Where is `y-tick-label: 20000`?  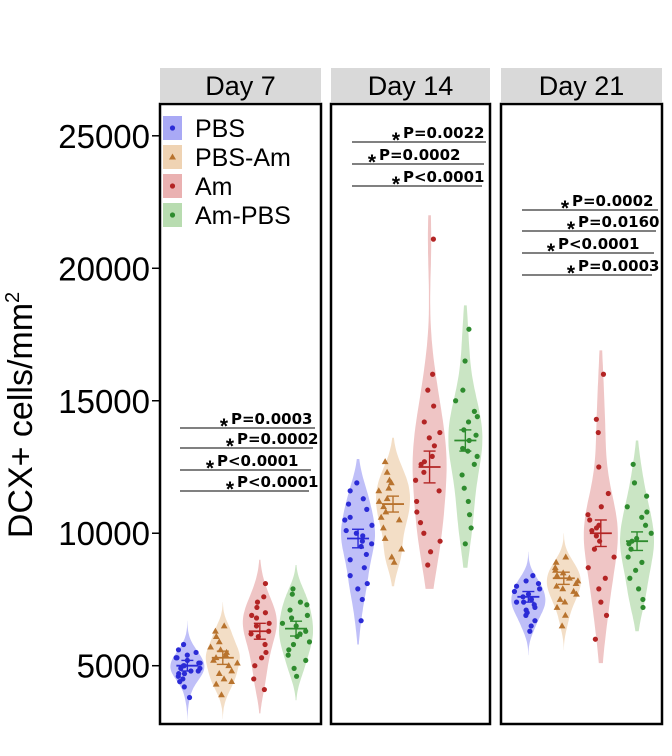
y-tick-label: 20000 is located at coordinates (104, 268).